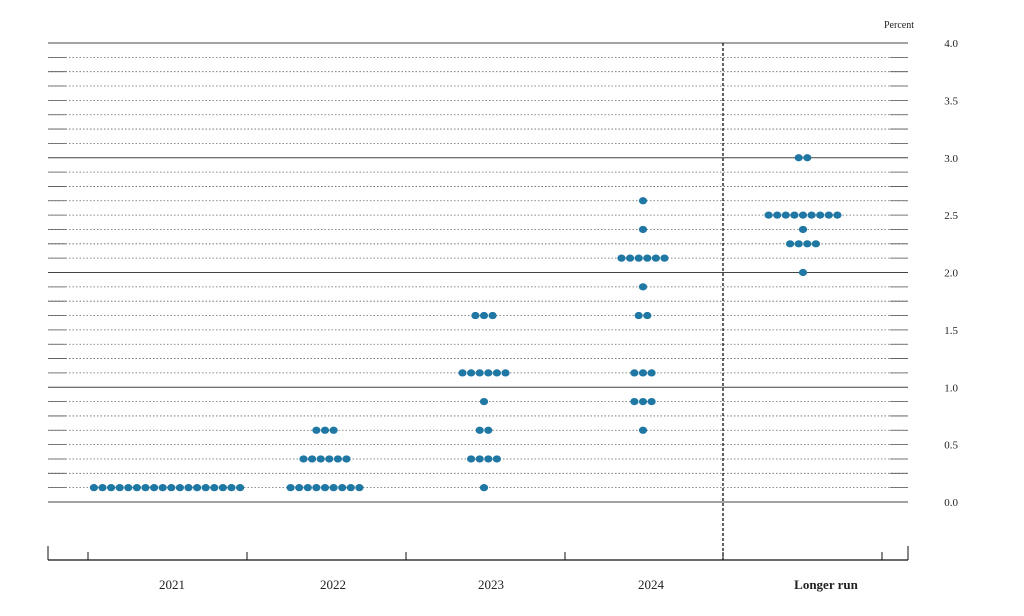  What do you see at coordinates (951, 159) in the screenshot?
I see `y-tick-label: 3.0` at bounding box center [951, 159].